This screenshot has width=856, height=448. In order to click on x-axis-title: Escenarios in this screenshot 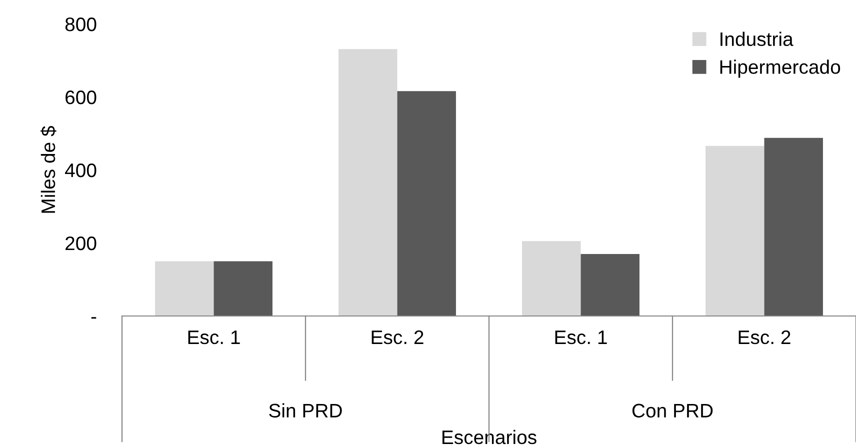, I will do `click(489, 437)`.